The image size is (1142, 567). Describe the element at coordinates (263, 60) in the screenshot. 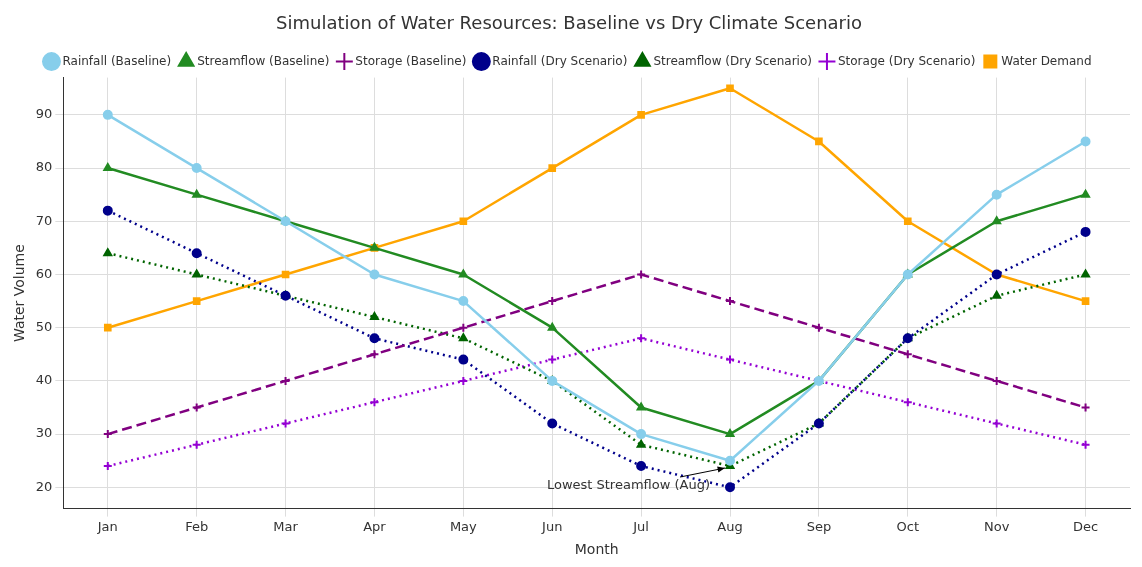

I see `legend-label: Streamflow (Baseline)` at that location.